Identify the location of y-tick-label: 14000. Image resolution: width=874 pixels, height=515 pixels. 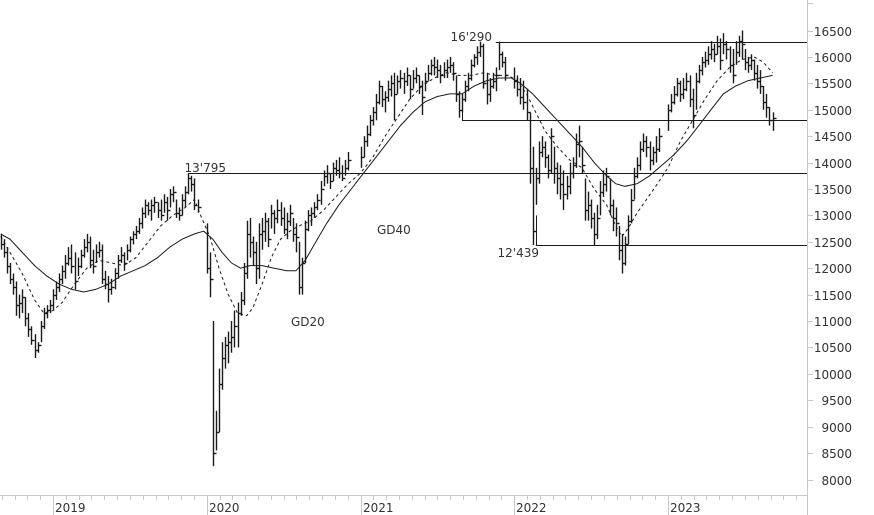
(833, 164).